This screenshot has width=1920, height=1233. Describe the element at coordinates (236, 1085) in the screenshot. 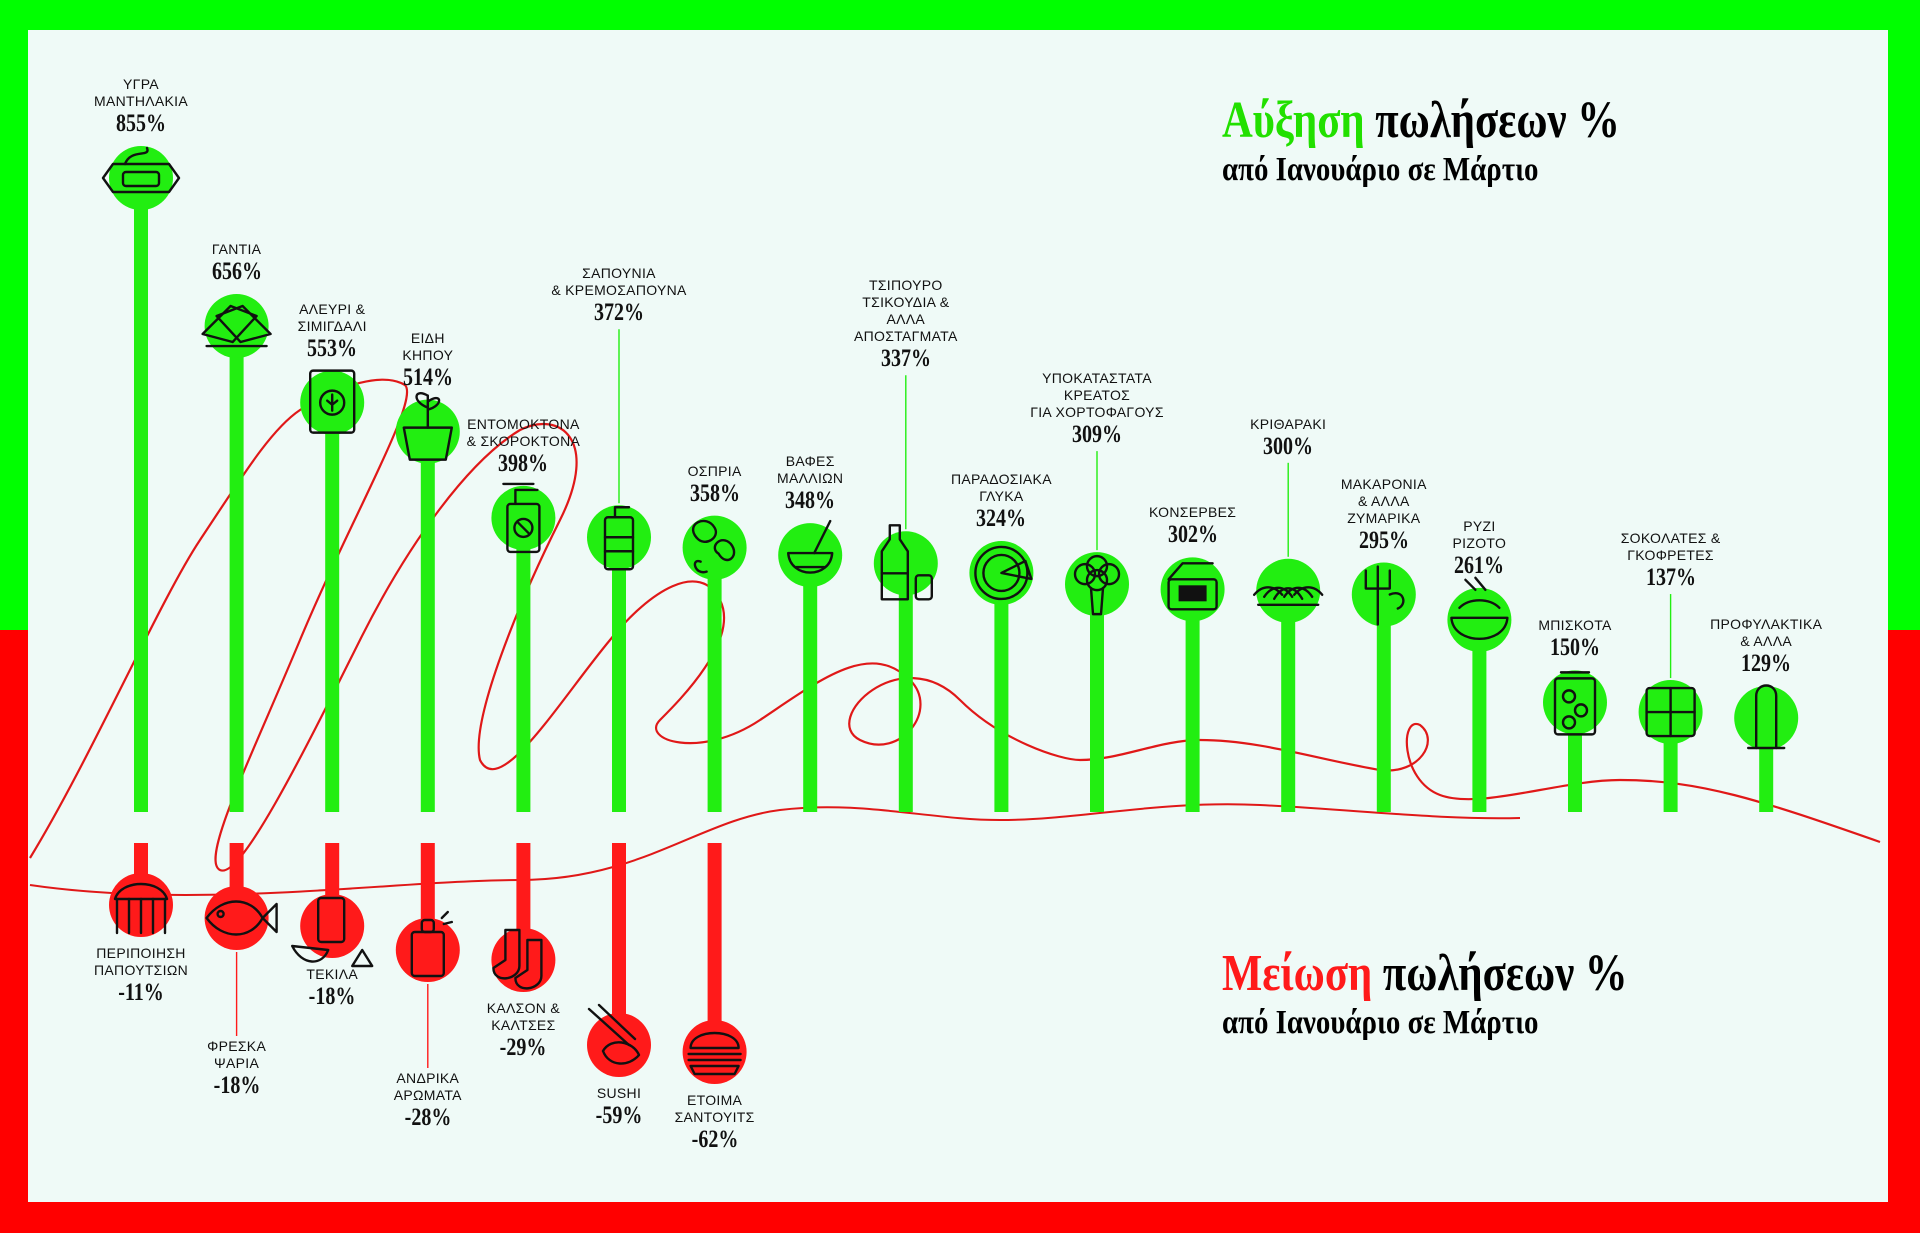

I see `decrease-1-value: -18%` at that location.